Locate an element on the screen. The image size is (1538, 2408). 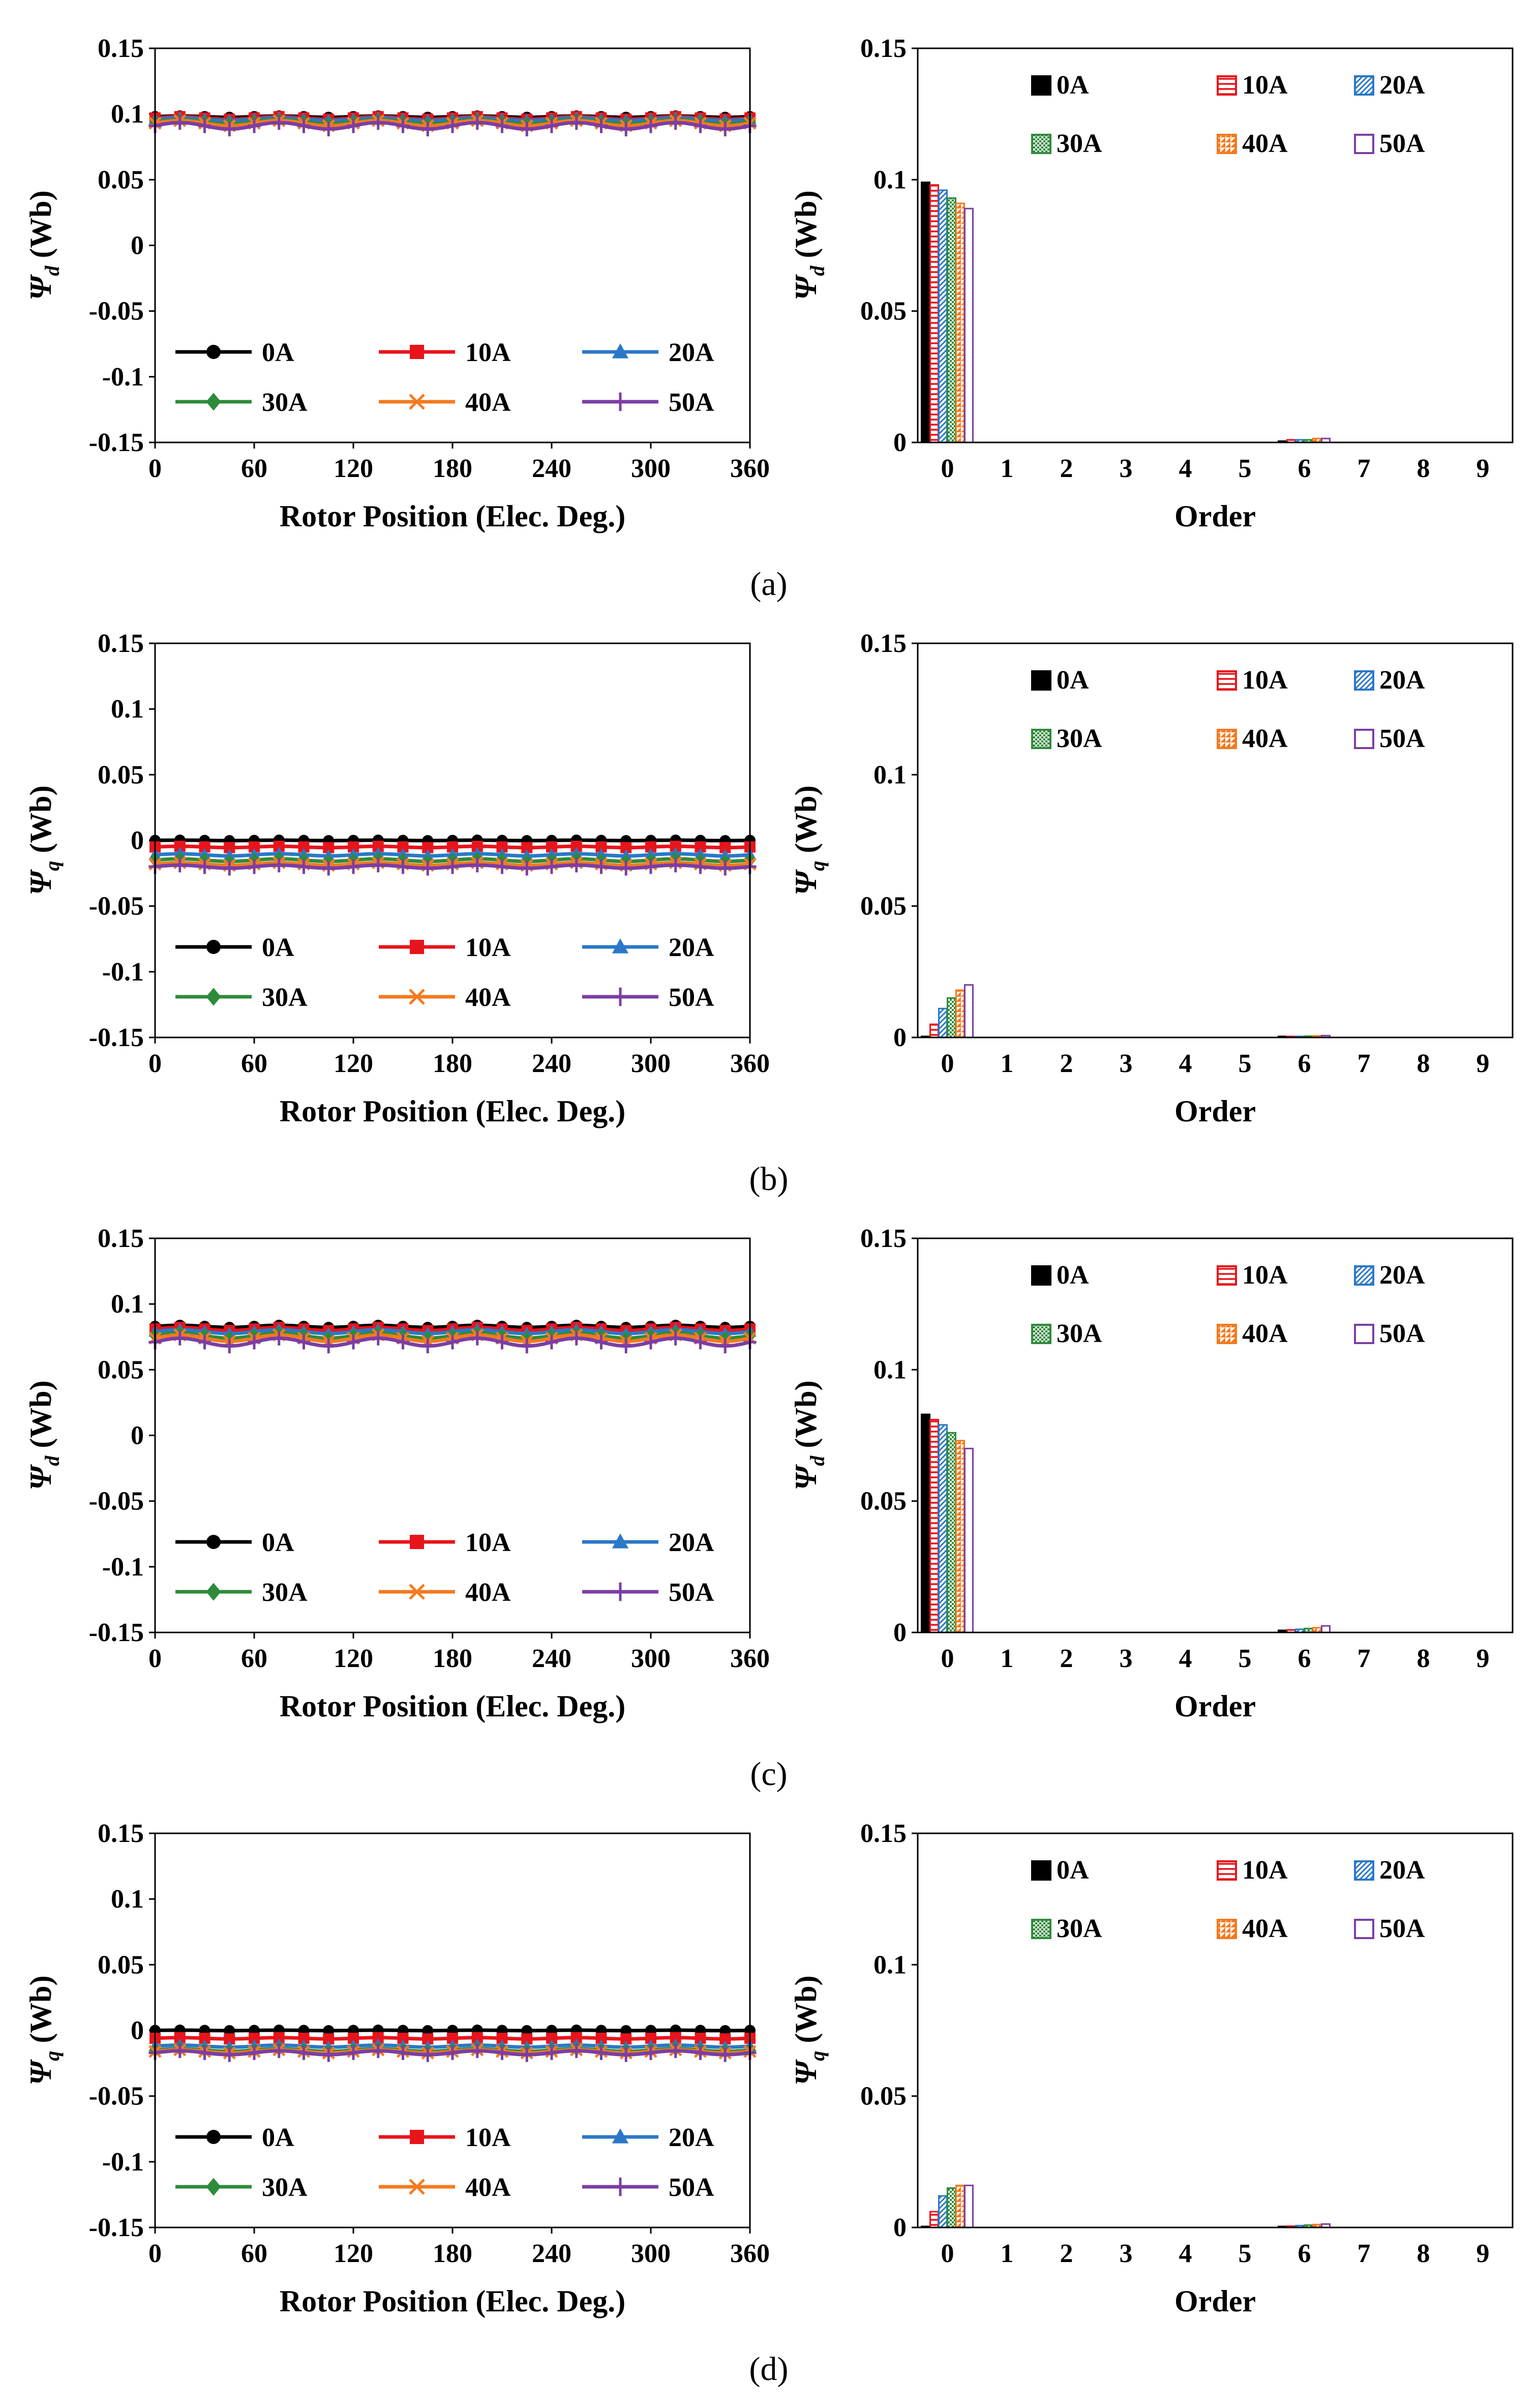
x-tick-label: 8 is located at coordinates (1423, 469).